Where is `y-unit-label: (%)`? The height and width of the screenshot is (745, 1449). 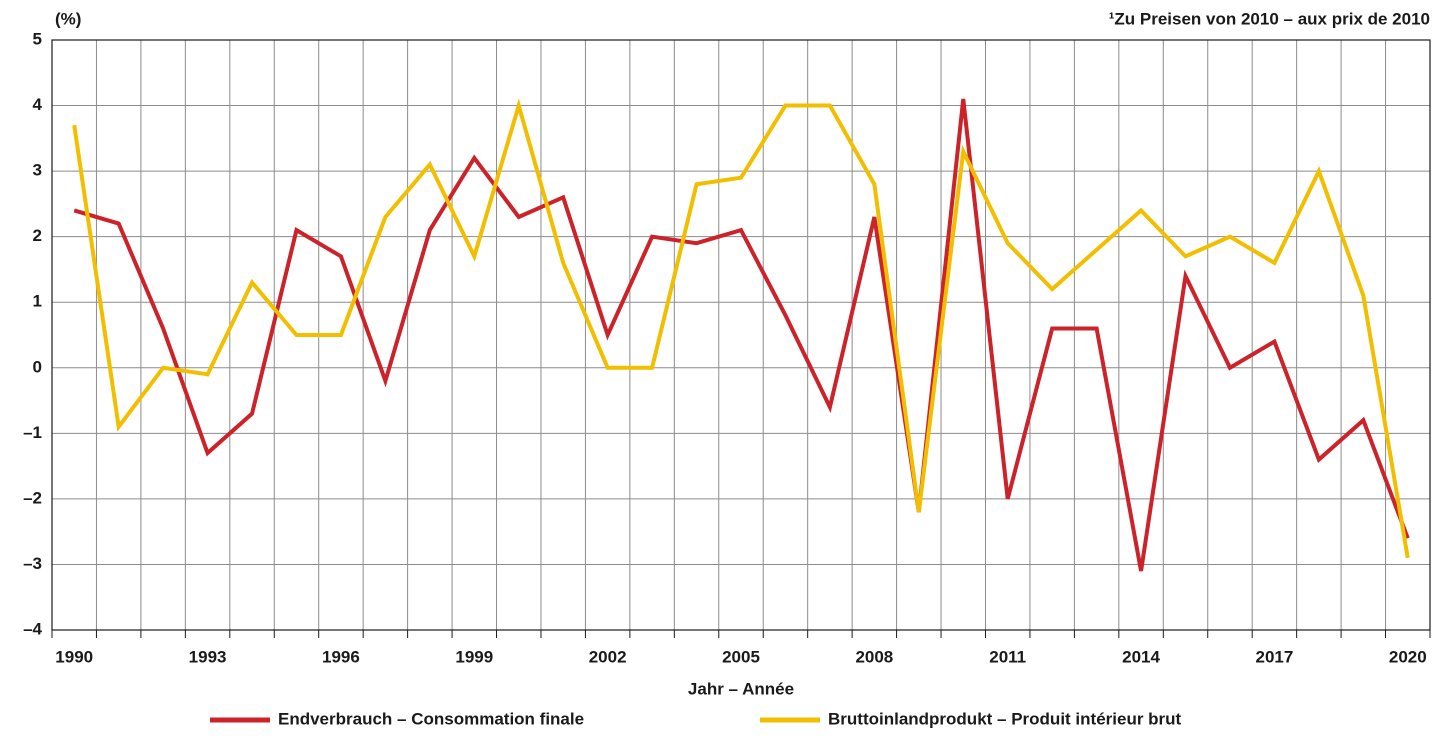
y-unit-label: (%) is located at coordinates (68, 18).